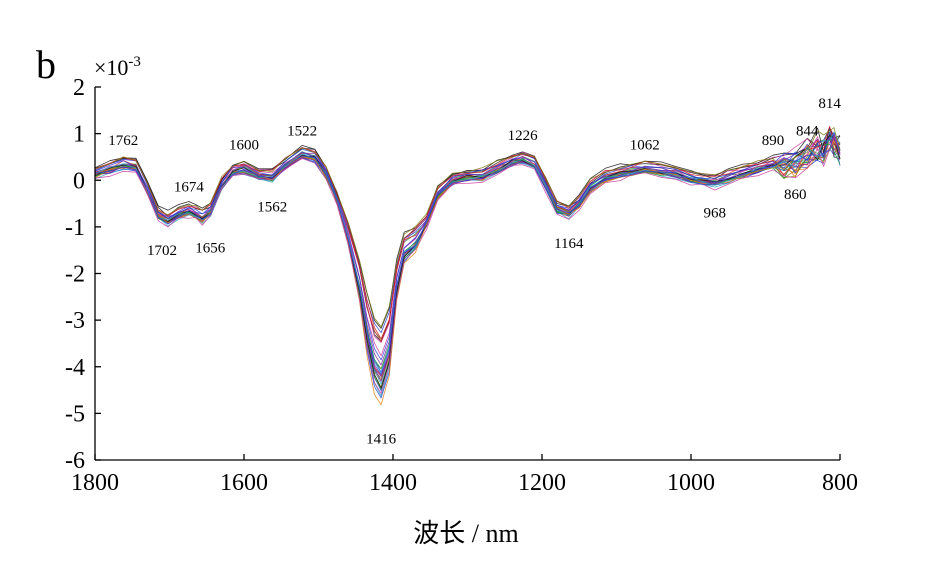 The height and width of the screenshot is (580, 927). Describe the element at coordinates (691, 483) in the screenshot. I see `x-tick-label: 1000` at that location.